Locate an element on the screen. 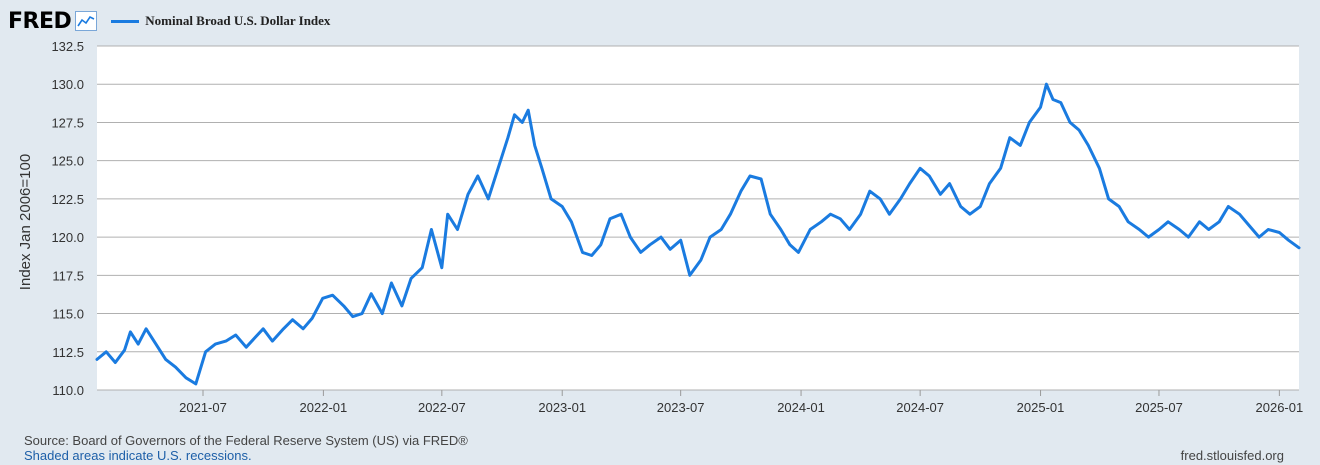 This screenshot has height=465, width=1320. y-tick-label: 117.5 is located at coordinates (68, 275).